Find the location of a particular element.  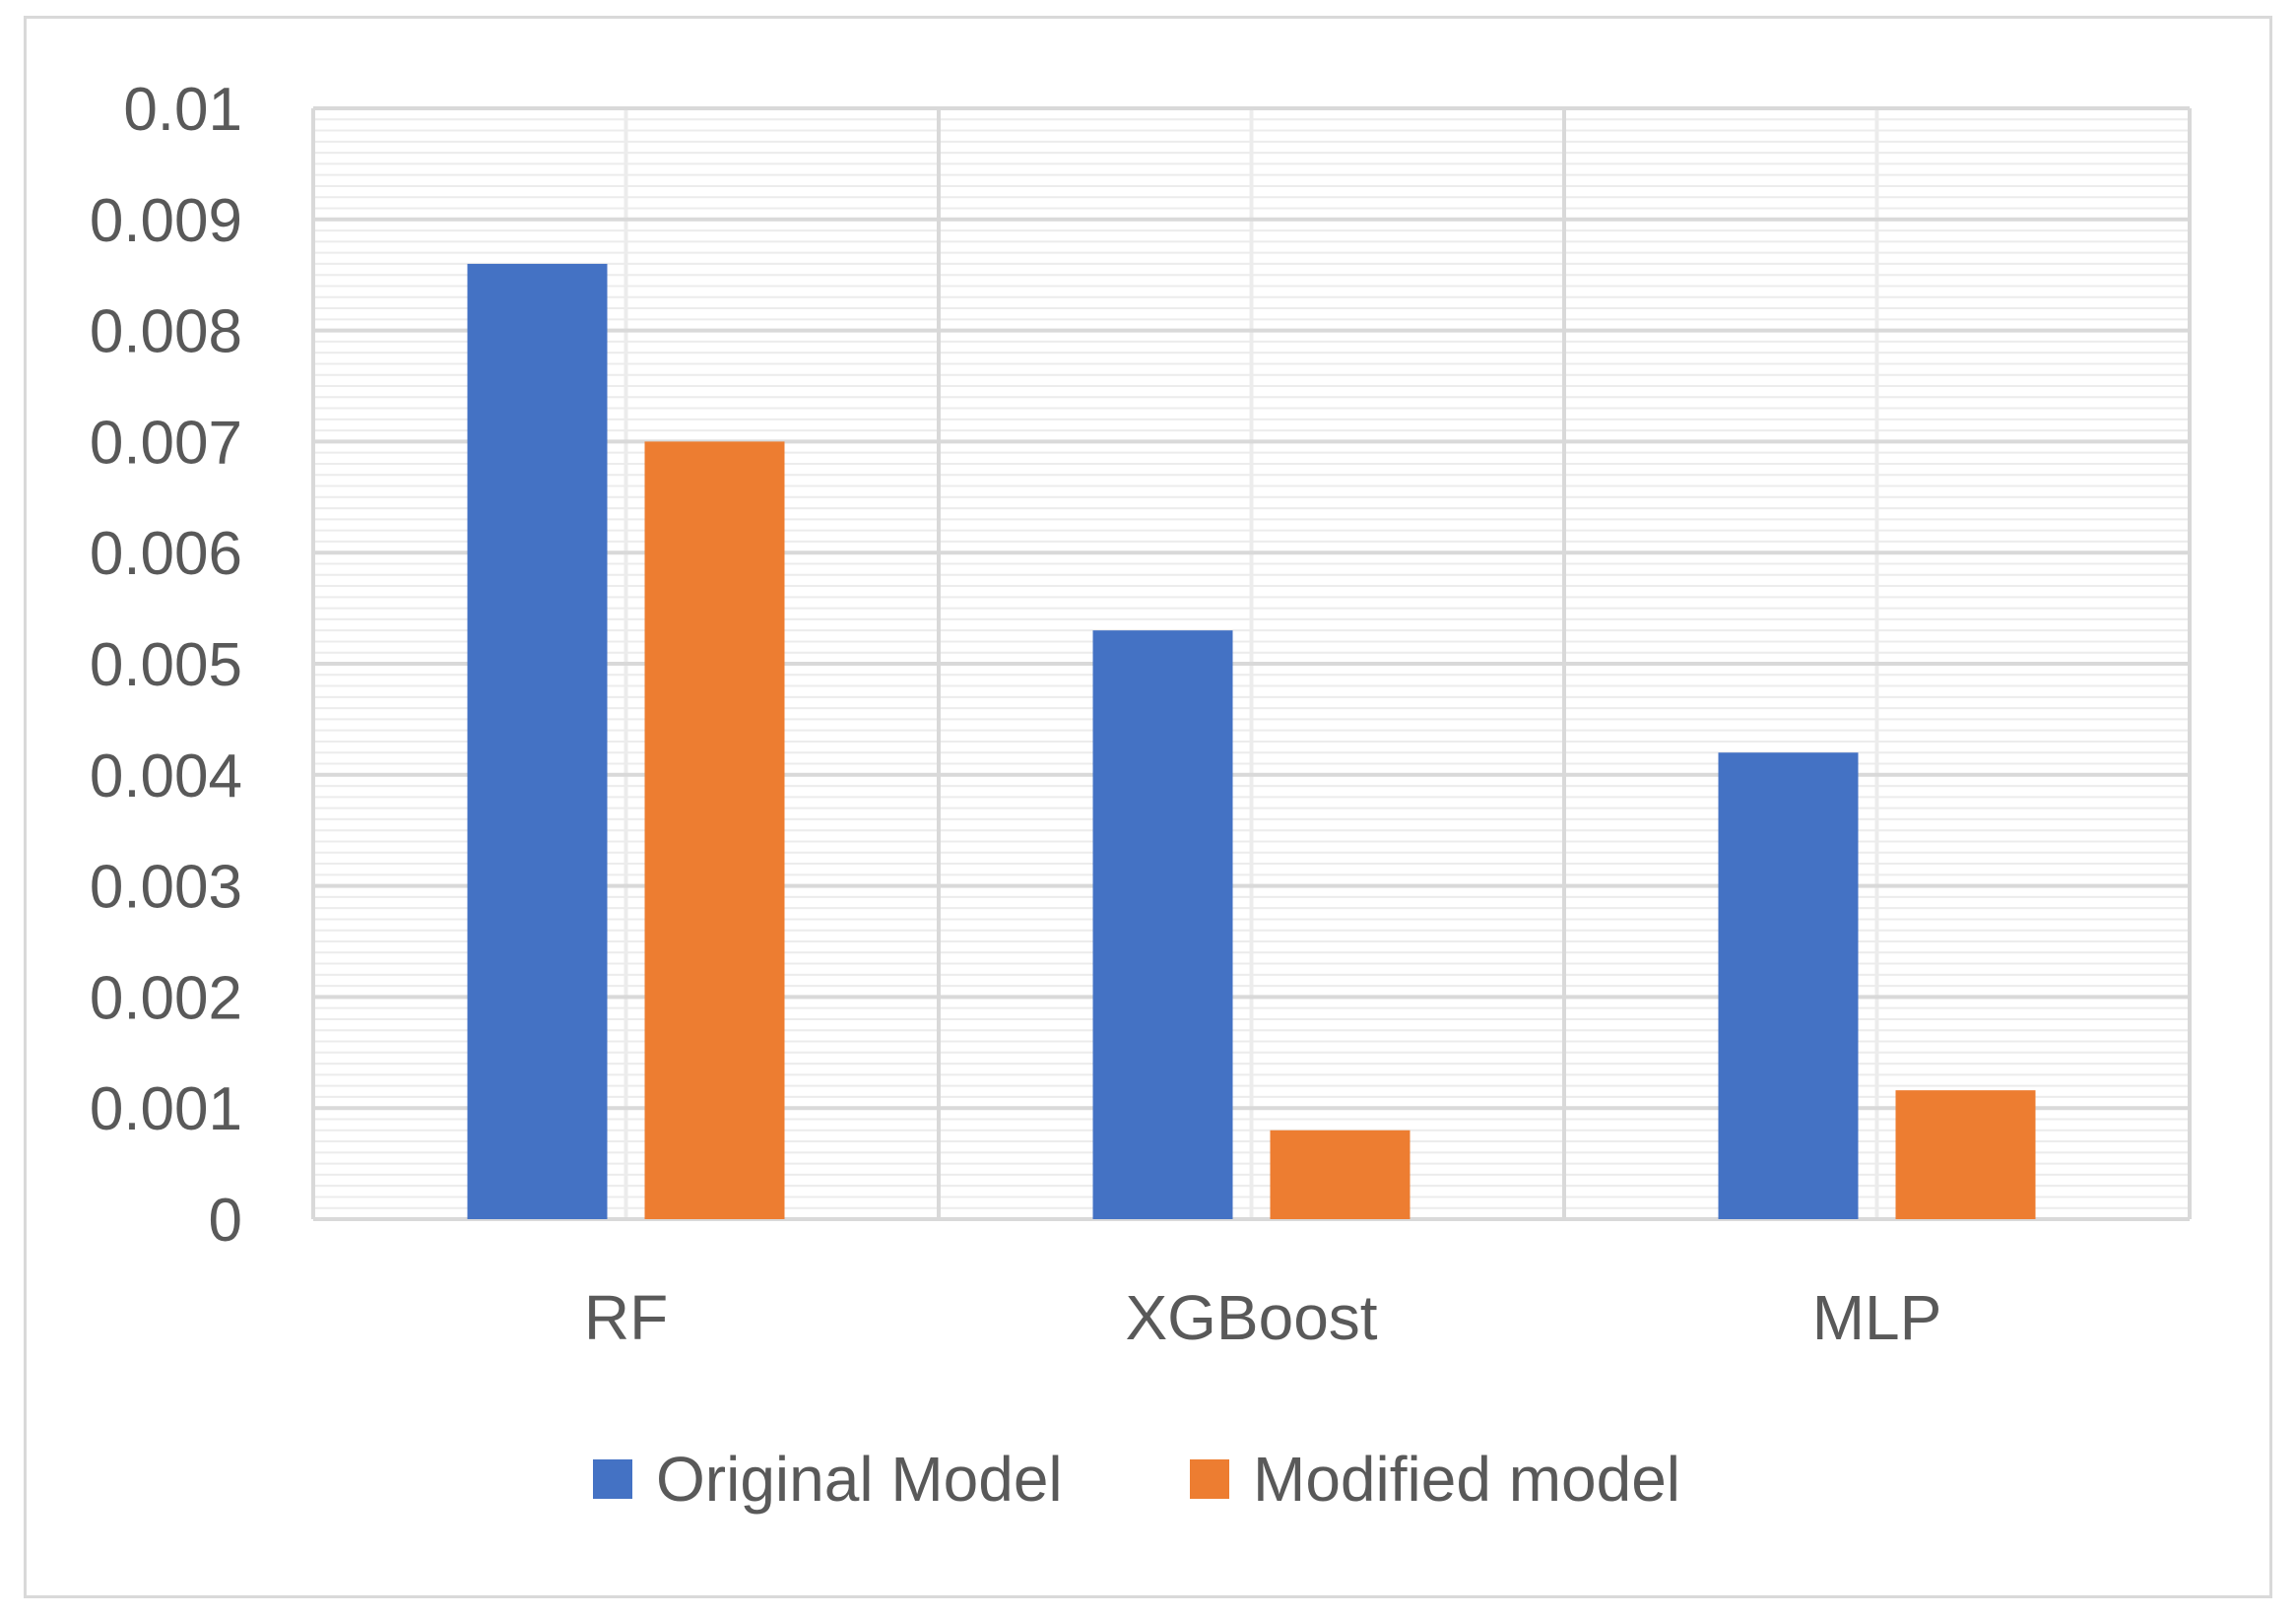

y-tick-label: 0.008 is located at coordinates (166, 332).